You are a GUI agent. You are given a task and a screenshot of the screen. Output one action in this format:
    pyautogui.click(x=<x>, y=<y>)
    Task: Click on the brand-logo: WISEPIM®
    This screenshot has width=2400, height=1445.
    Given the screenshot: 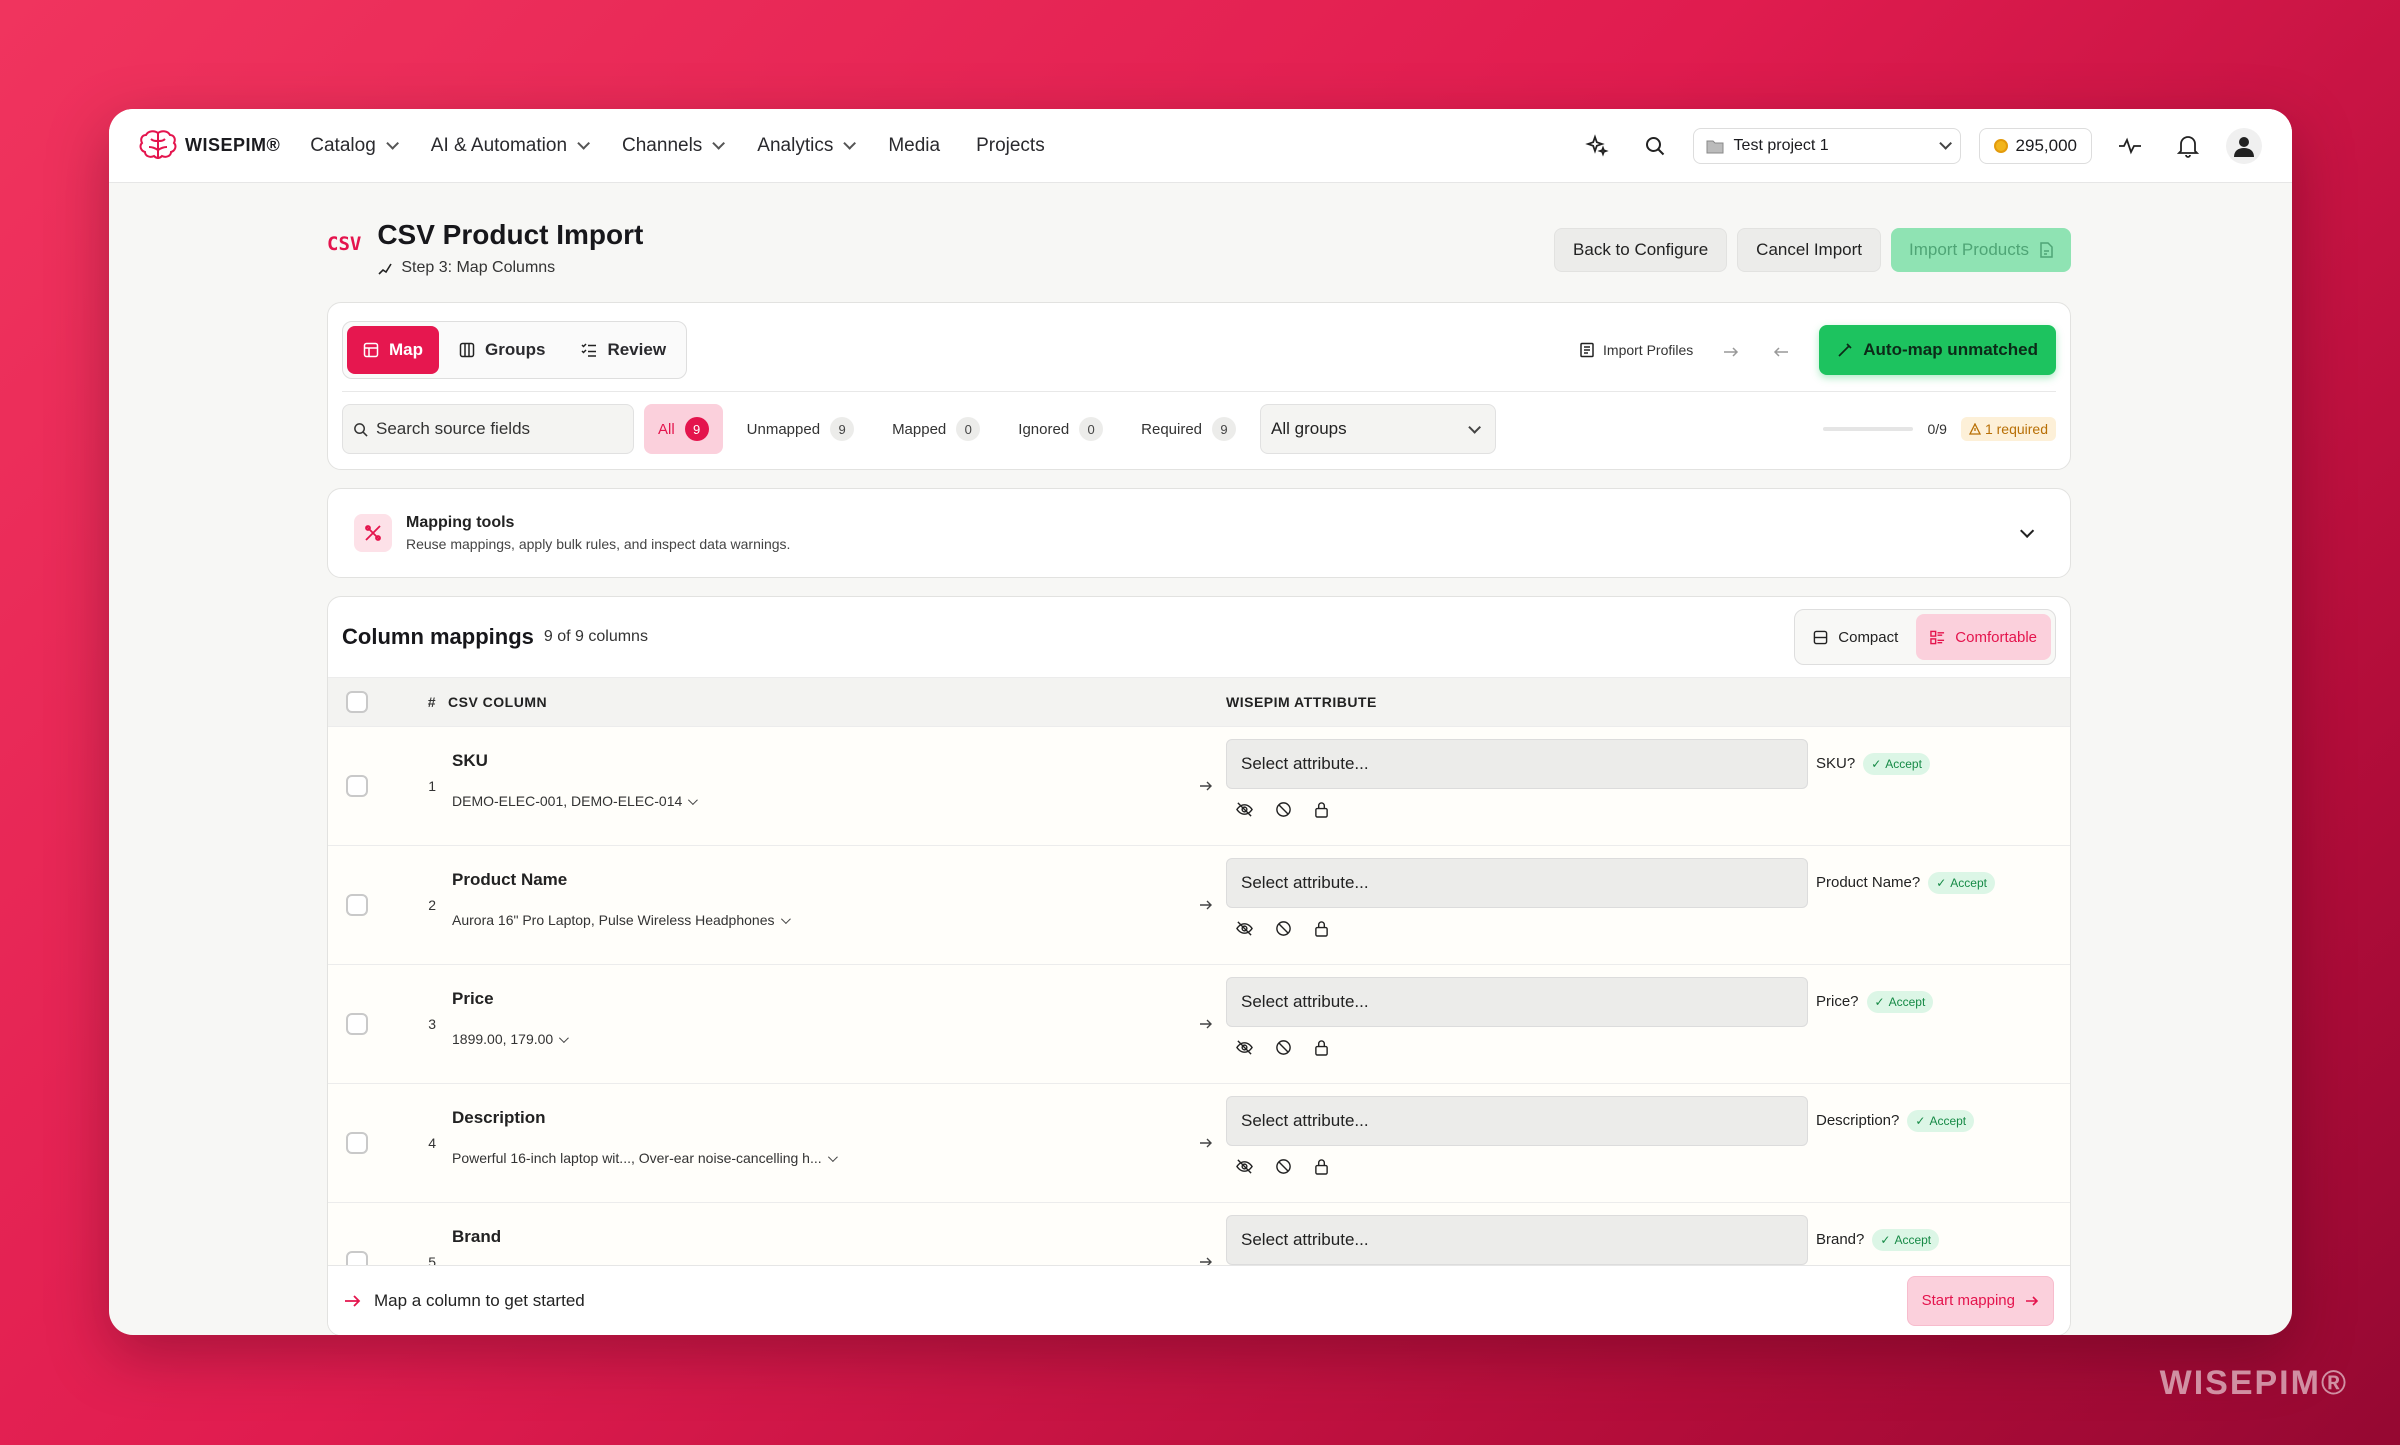 What is the action you would take?
    pyautogui.click(x=209, y=146)
    